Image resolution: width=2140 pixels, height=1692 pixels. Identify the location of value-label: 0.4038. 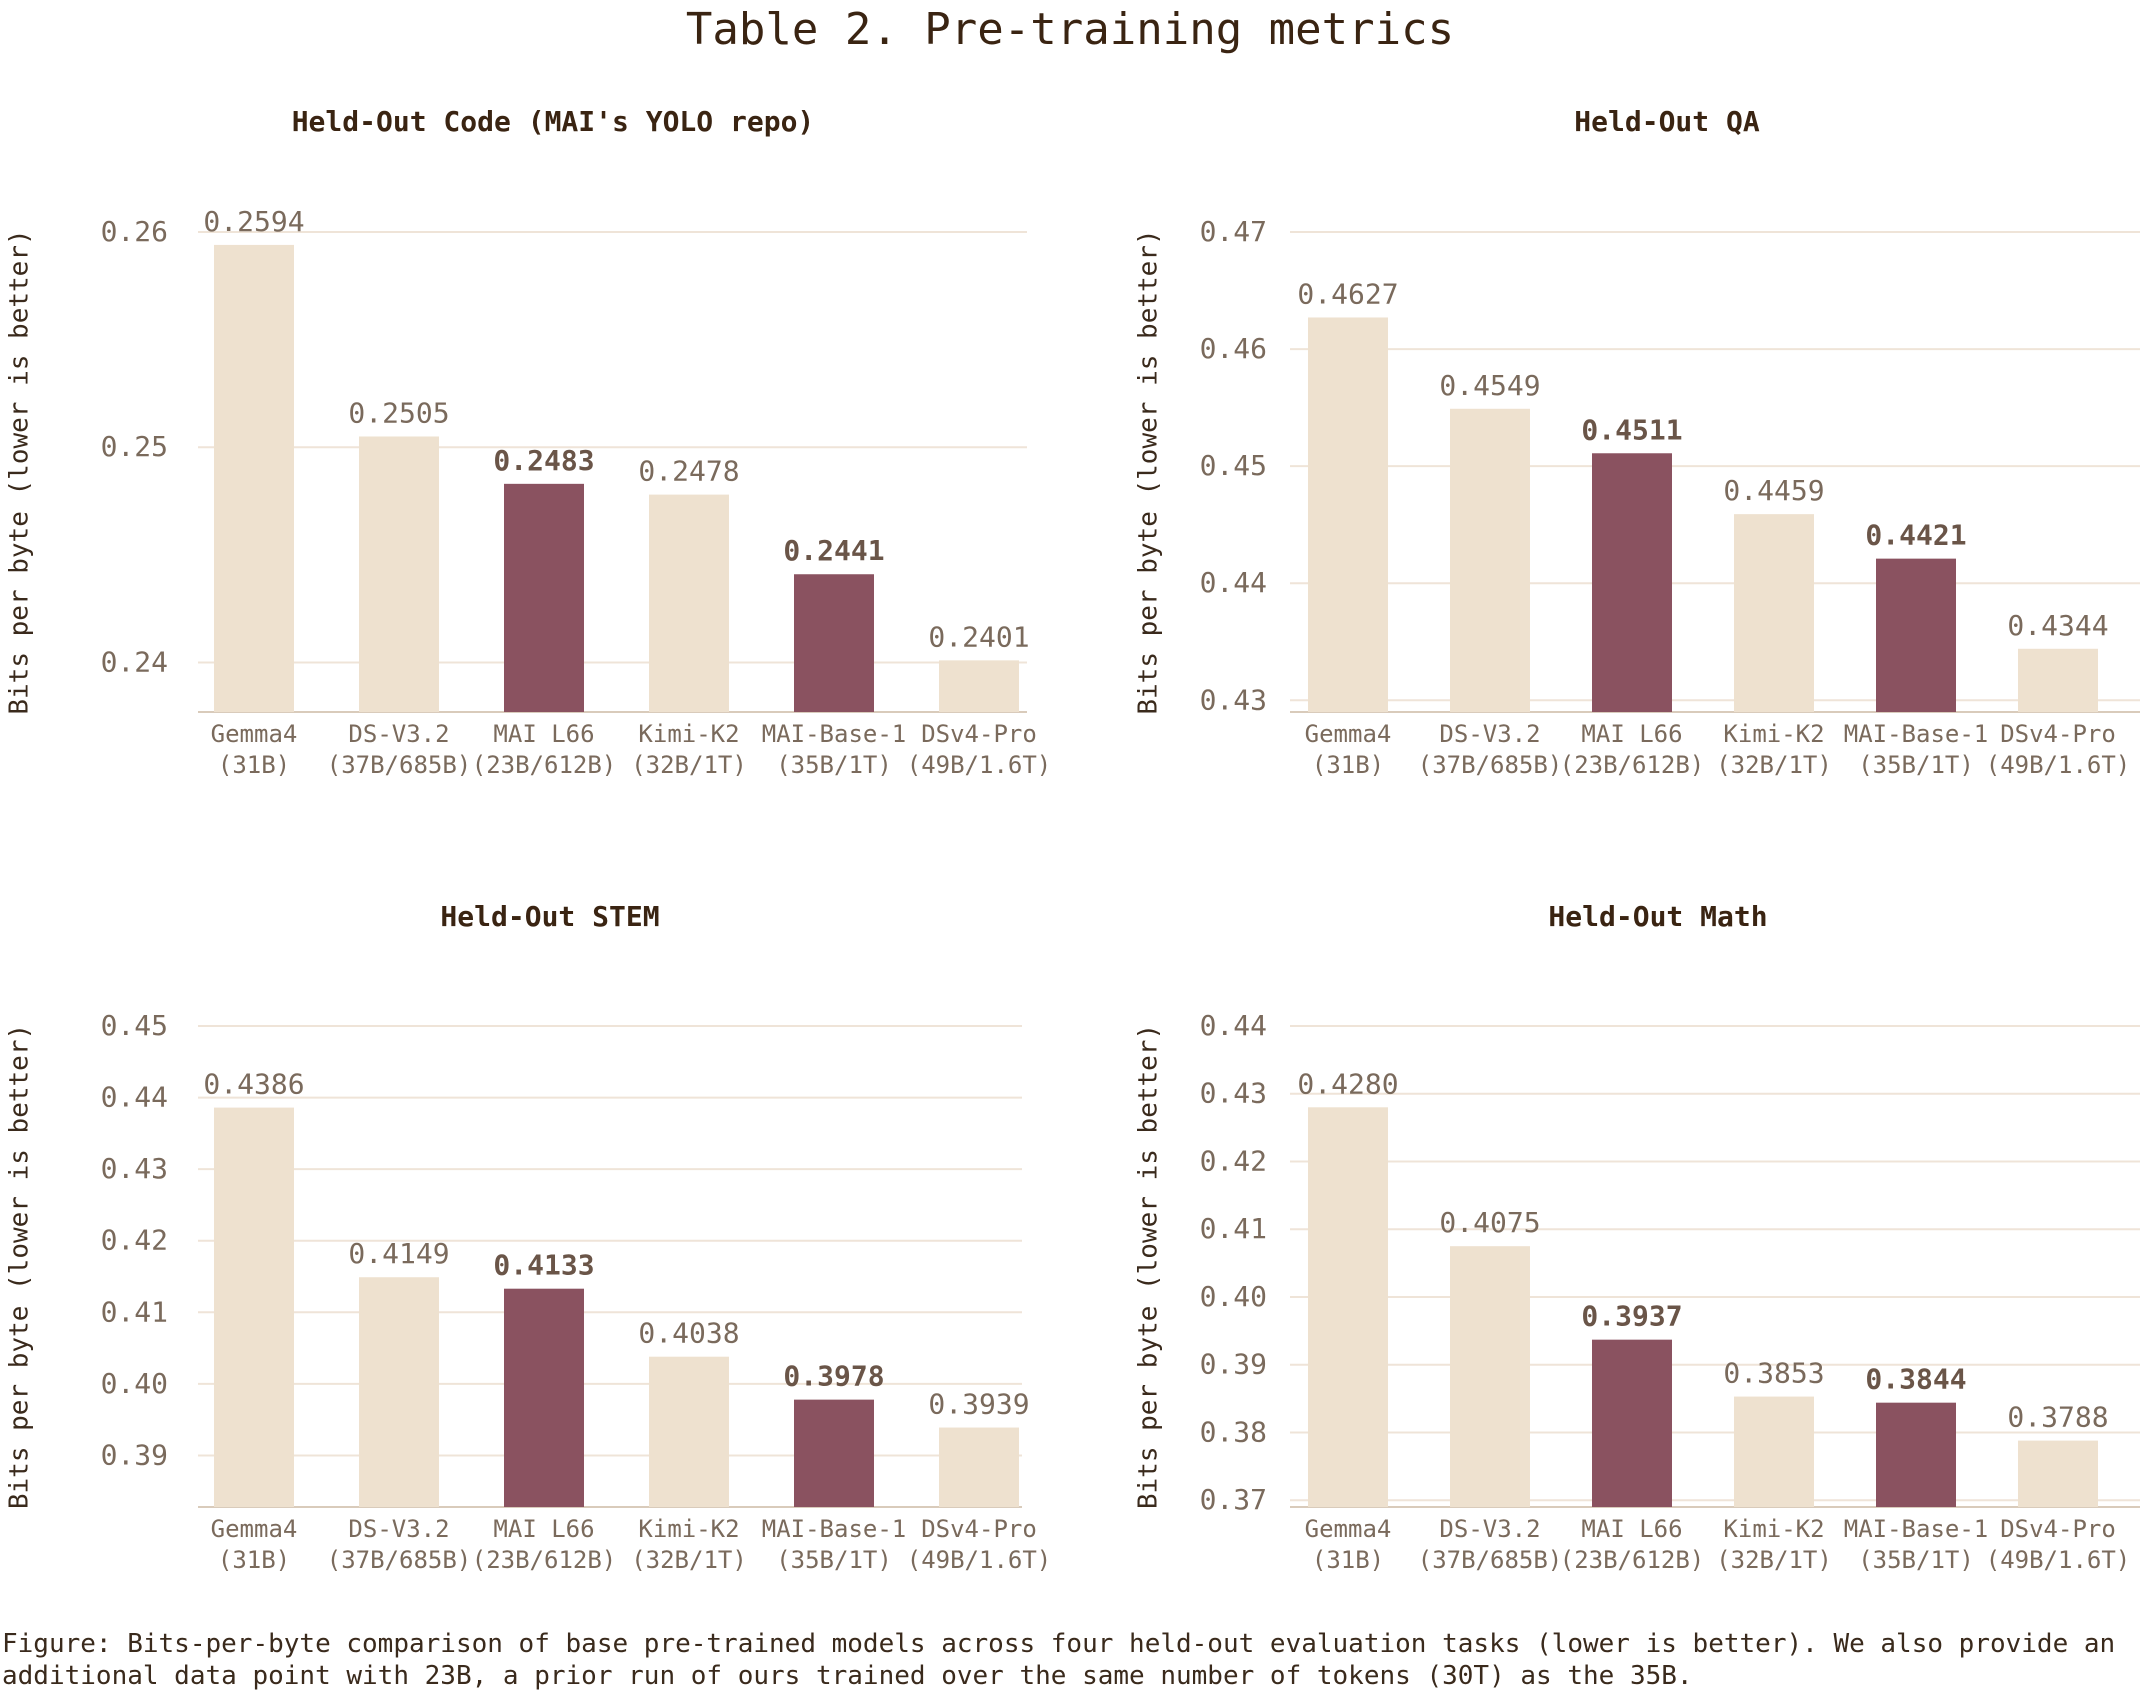
(688, 1333).